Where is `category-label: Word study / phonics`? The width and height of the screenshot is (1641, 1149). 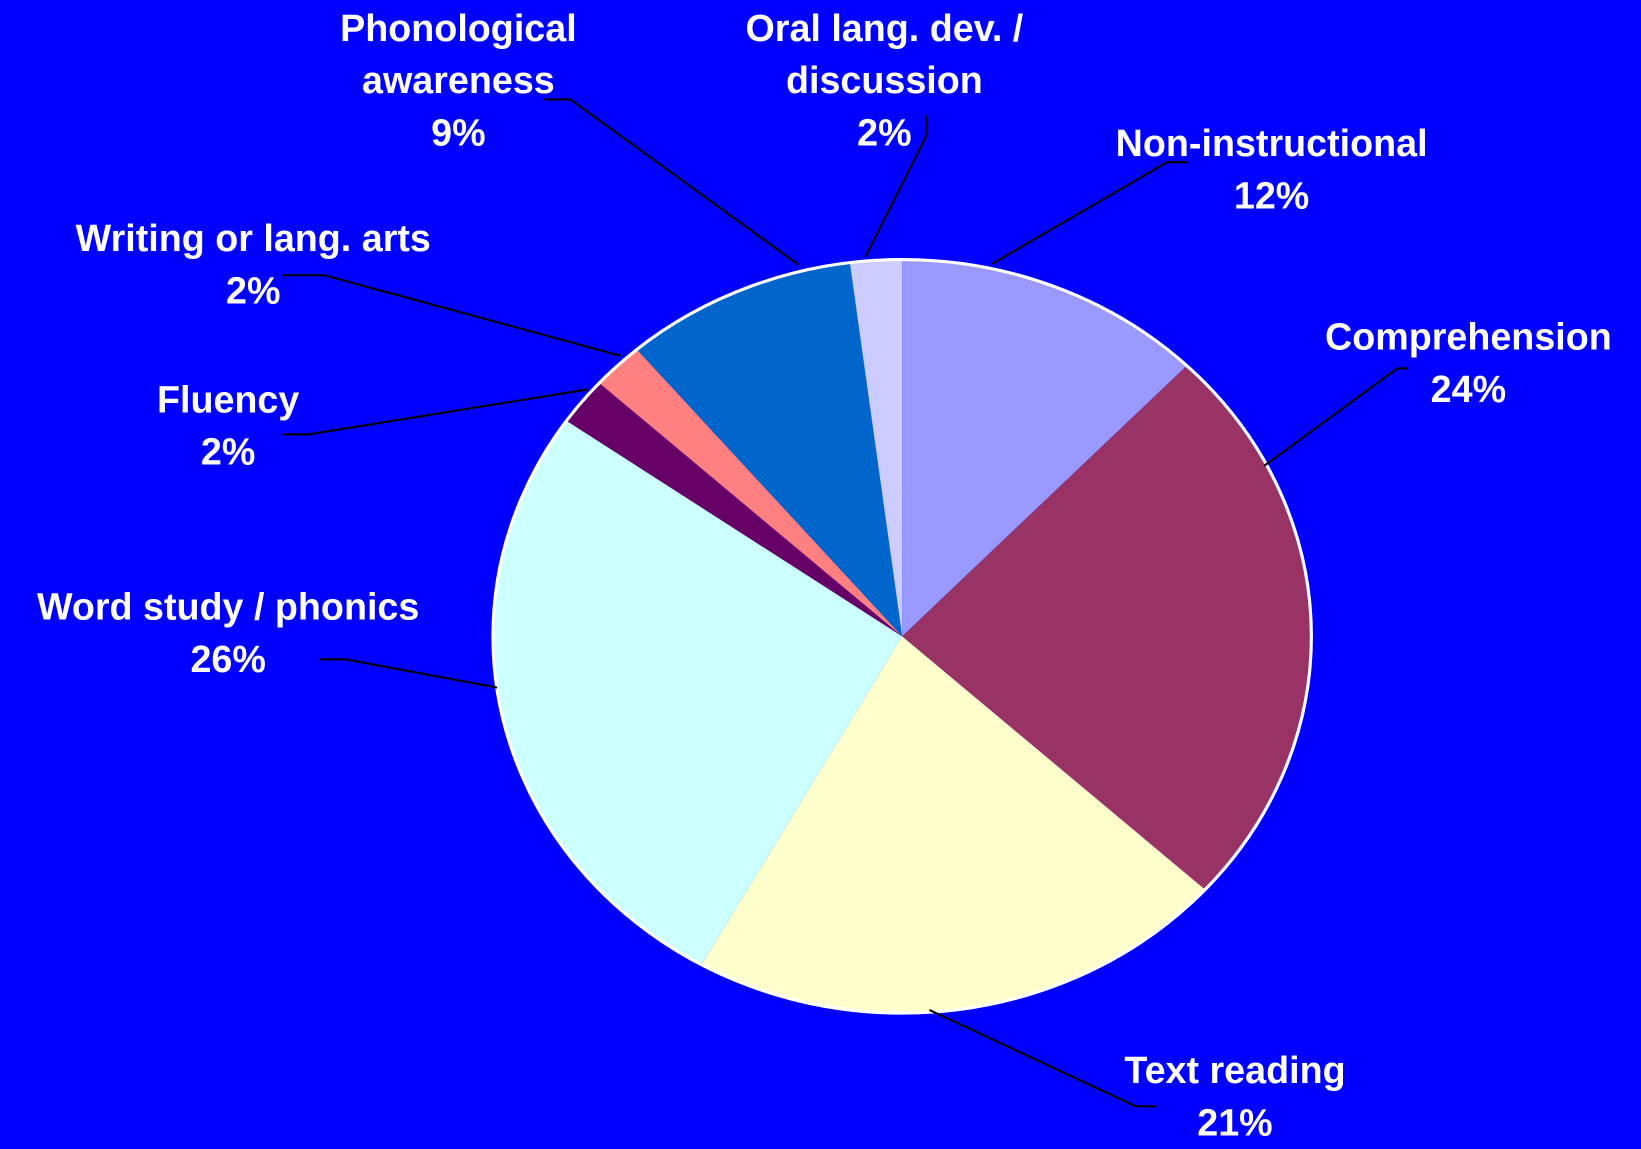 category-label: Word study / phonics is located at coordinates (228, 606).